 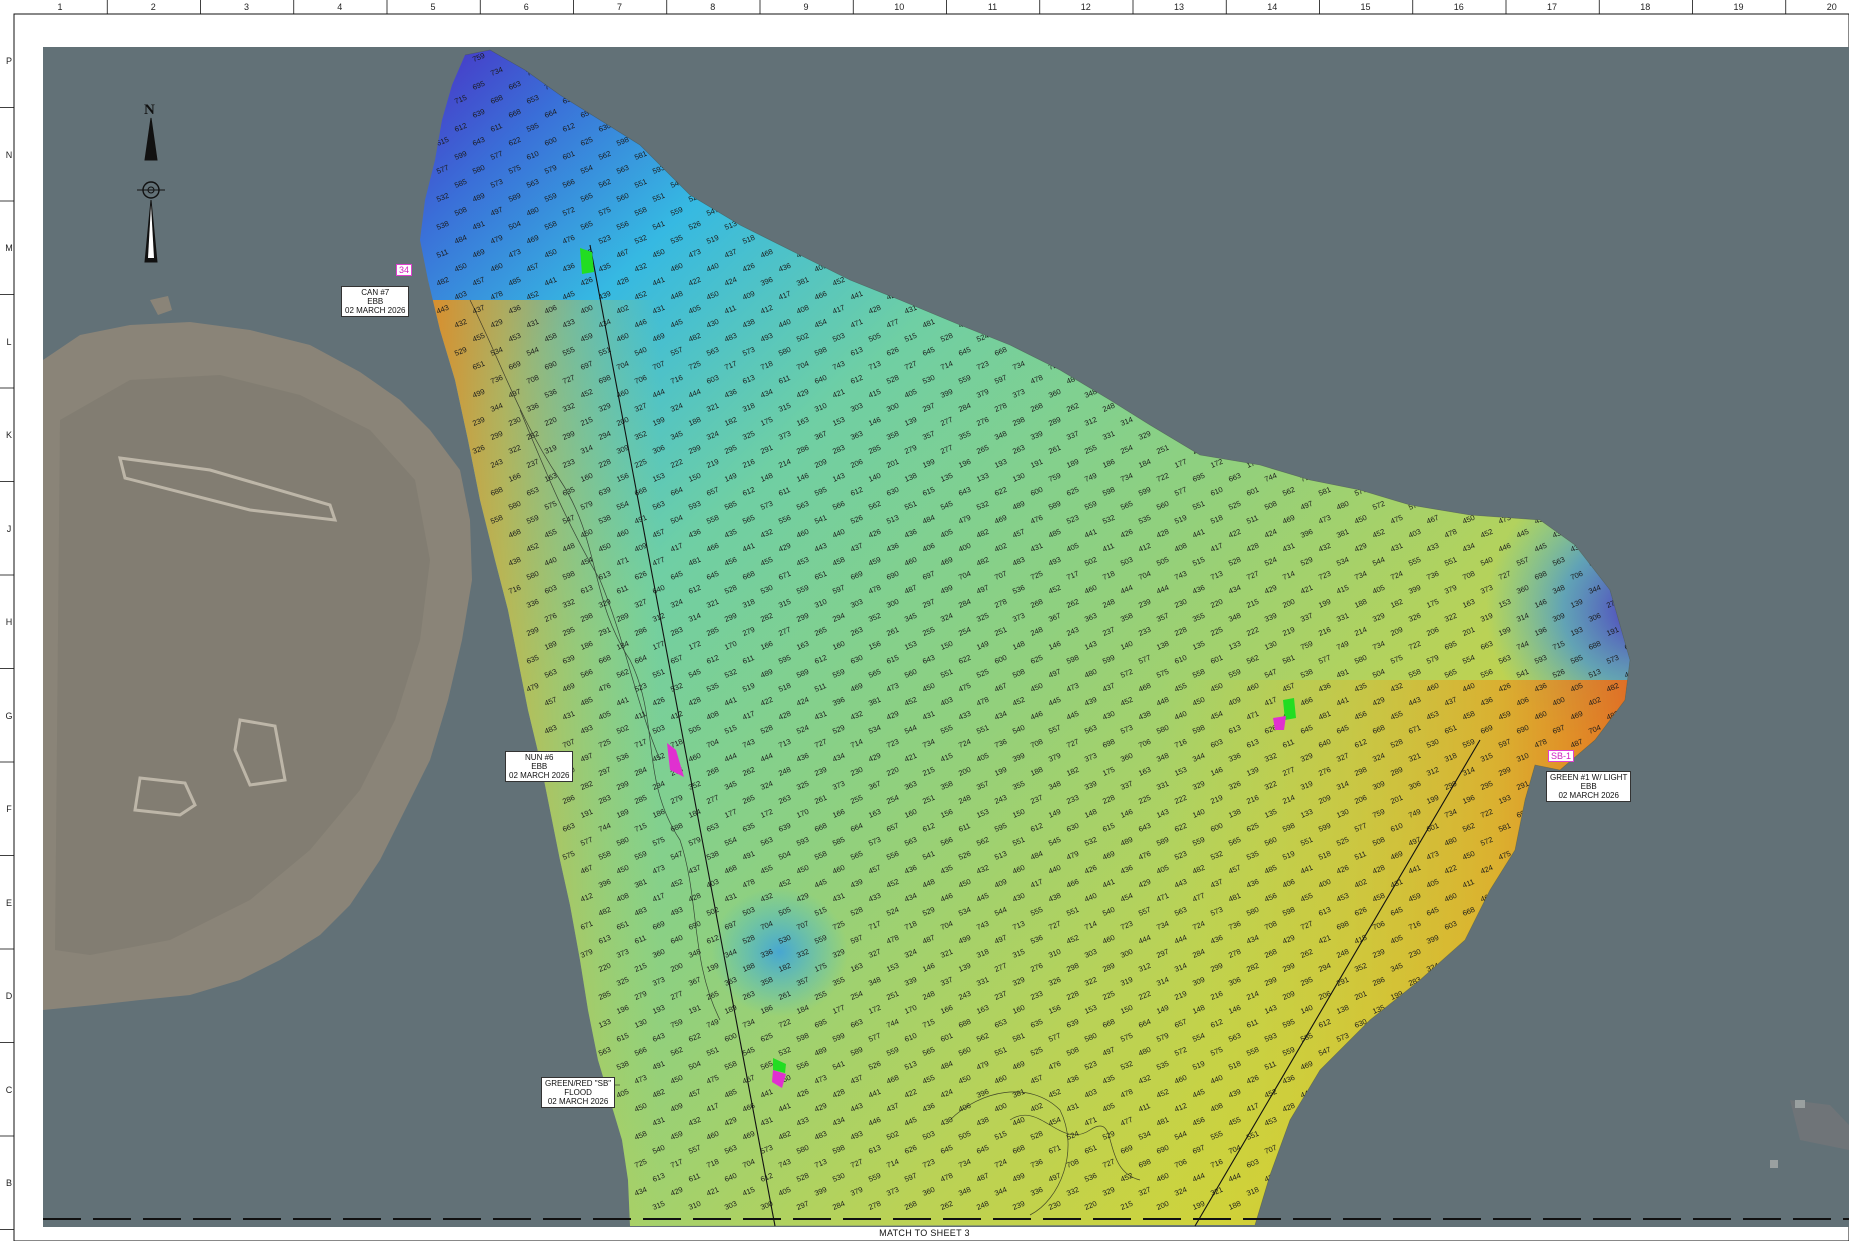 I want to click on sounding-value: 469, so click(x=1306, y=1065).